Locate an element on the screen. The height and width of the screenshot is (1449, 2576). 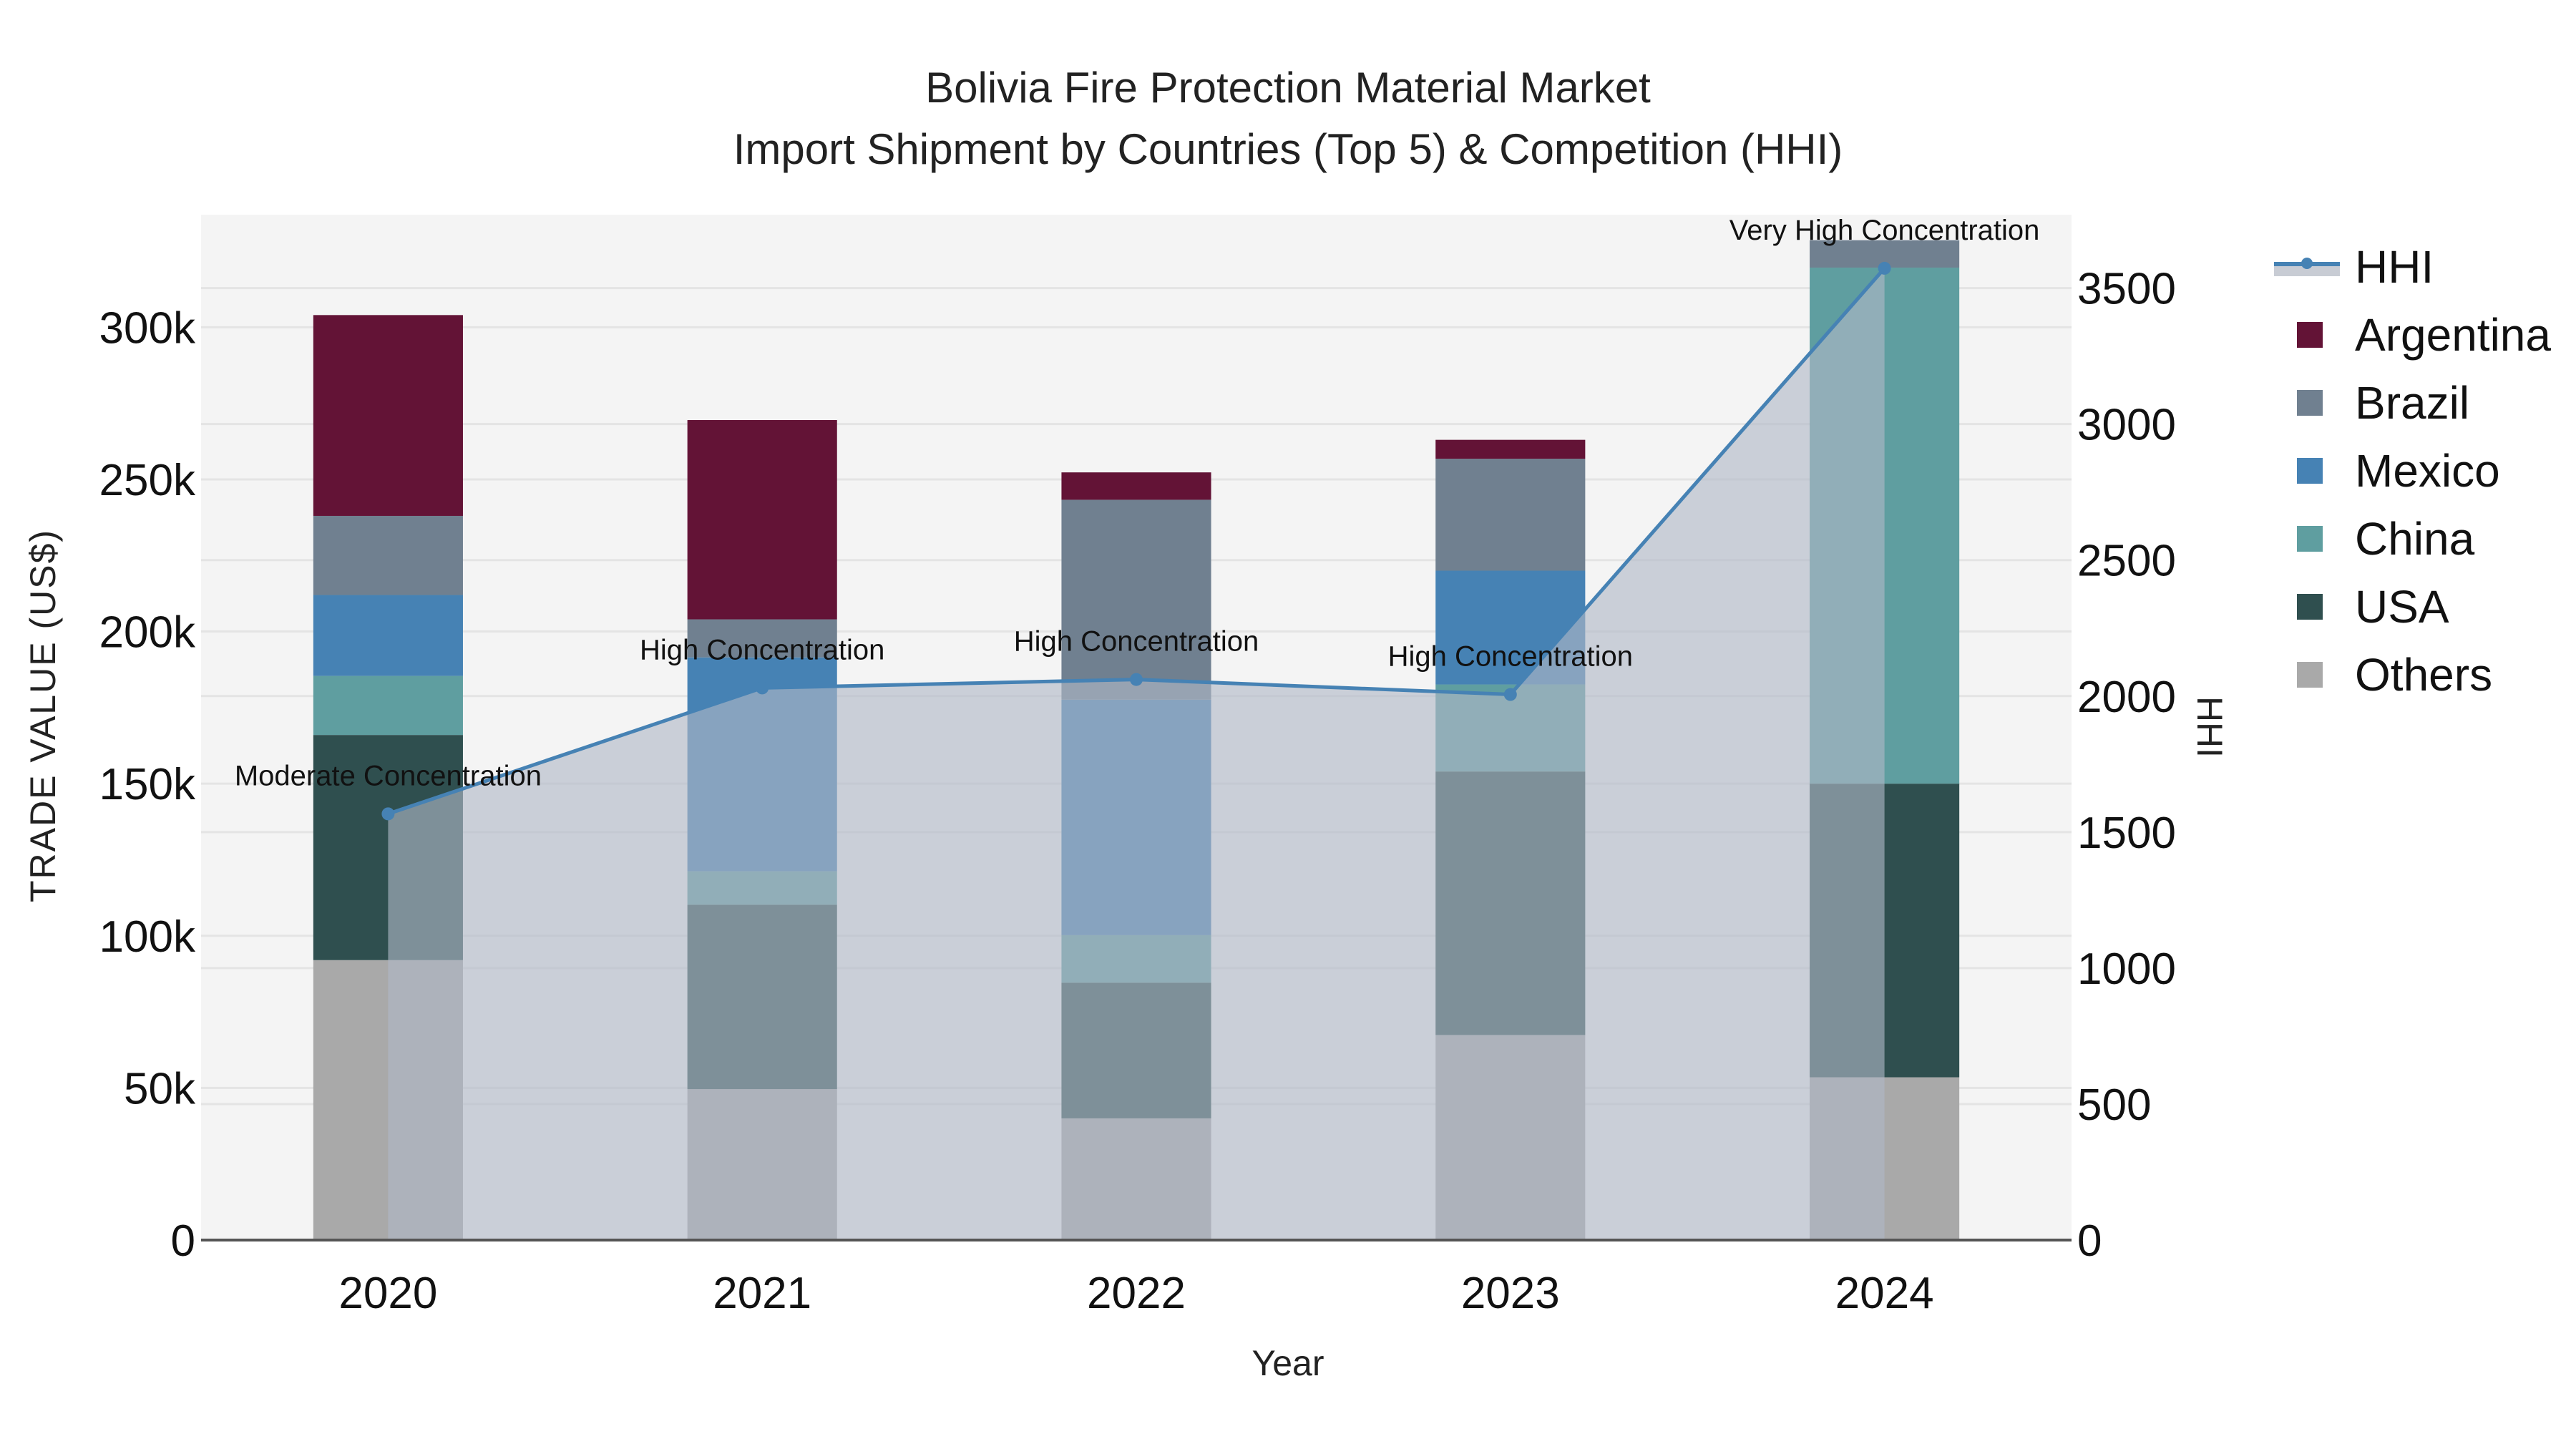
x-tick-label: 2023 is located at coordinates (1510, 1293).